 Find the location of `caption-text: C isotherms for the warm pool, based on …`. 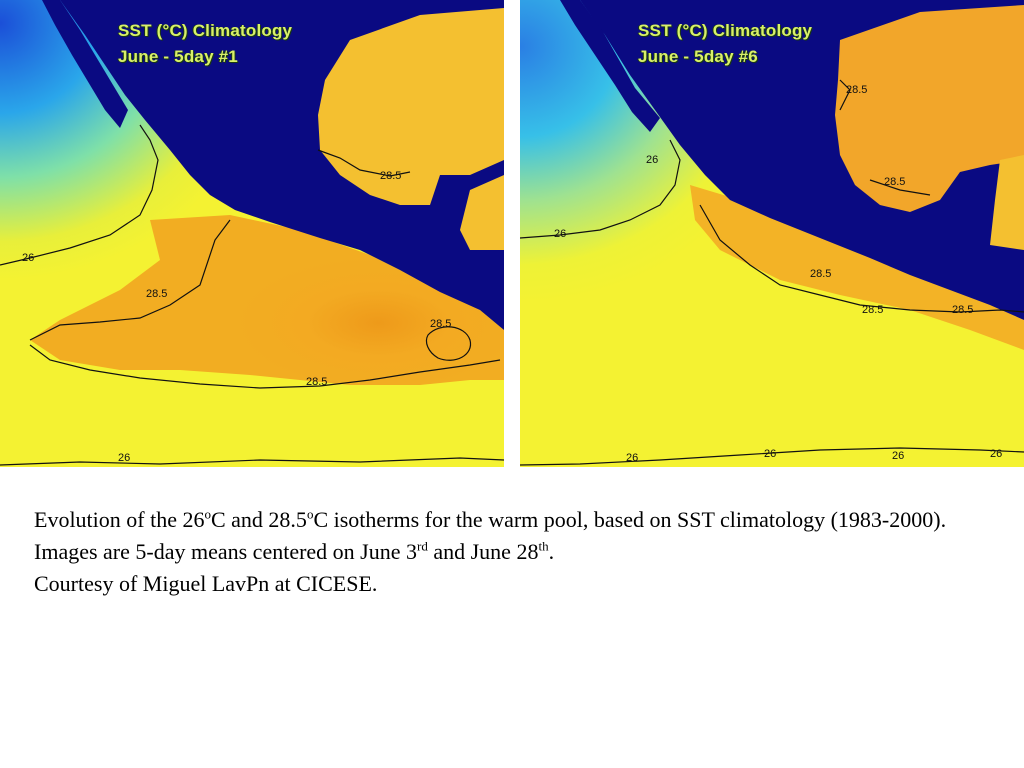

caption-text: C isotherms for the warm pool, based on … is located at coordinates (490, 535).